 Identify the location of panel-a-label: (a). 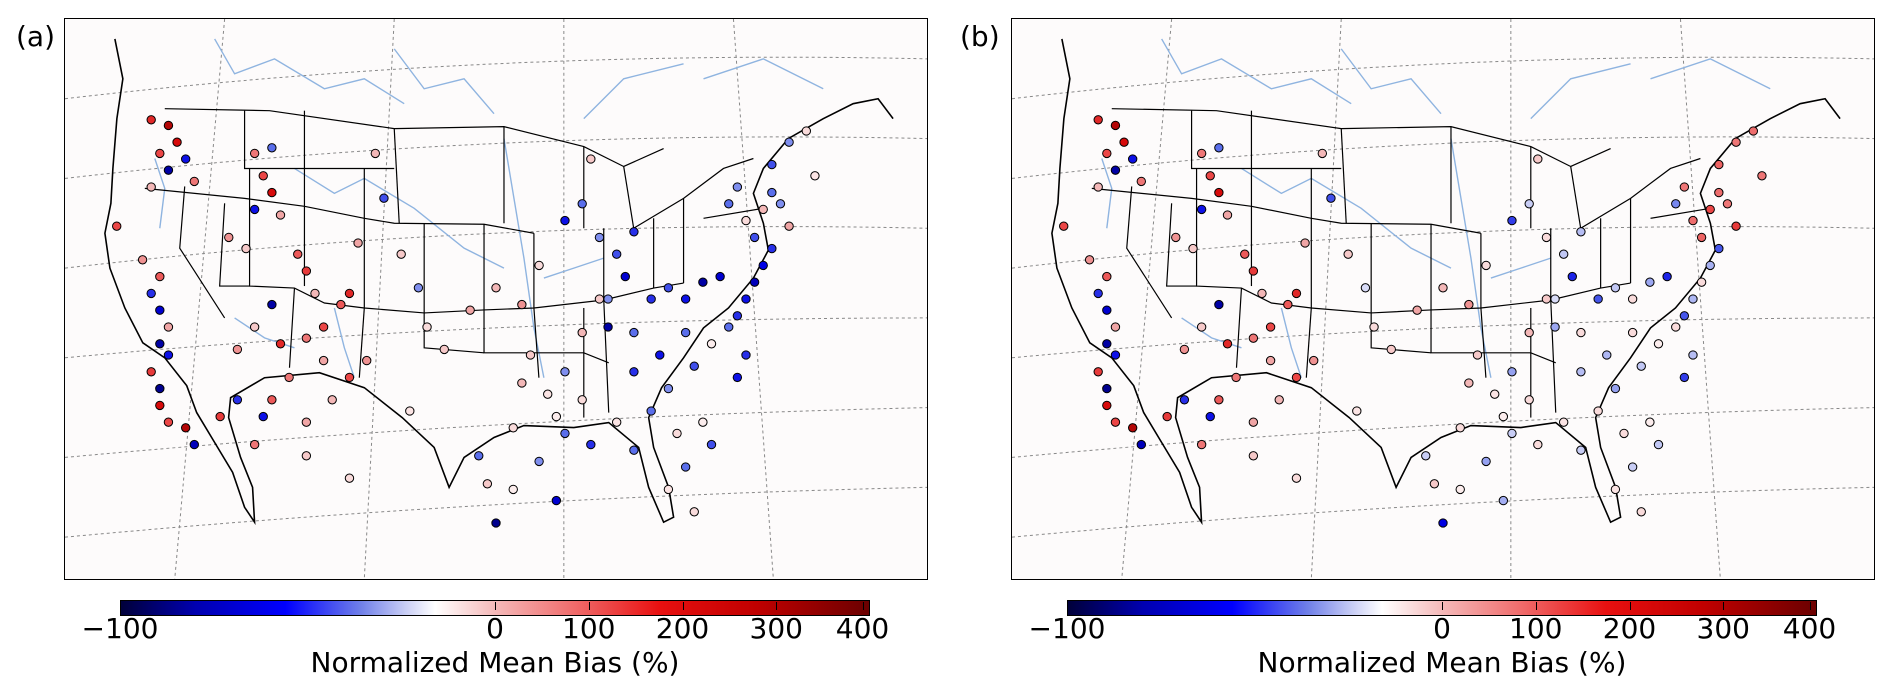
(36, 36).